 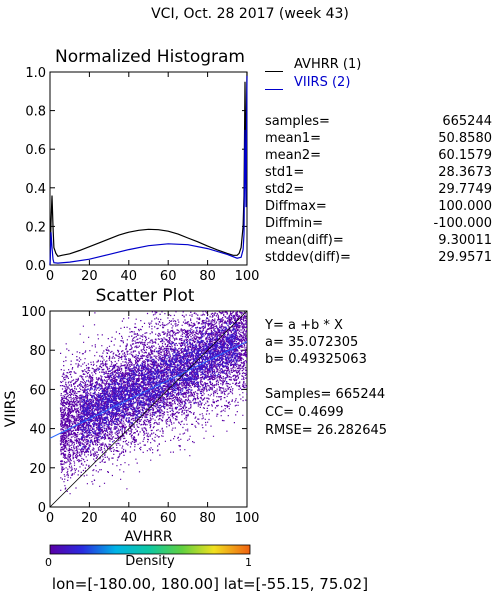 I want to click on scatter-x-tick-label: 80, so click(x=207, y=518).